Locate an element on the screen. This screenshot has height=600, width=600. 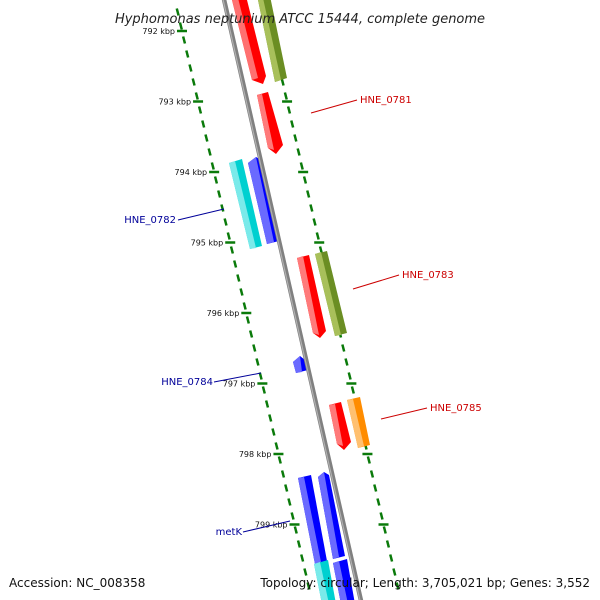
gene-label-metk: metK is located at coordinates (229, 532).